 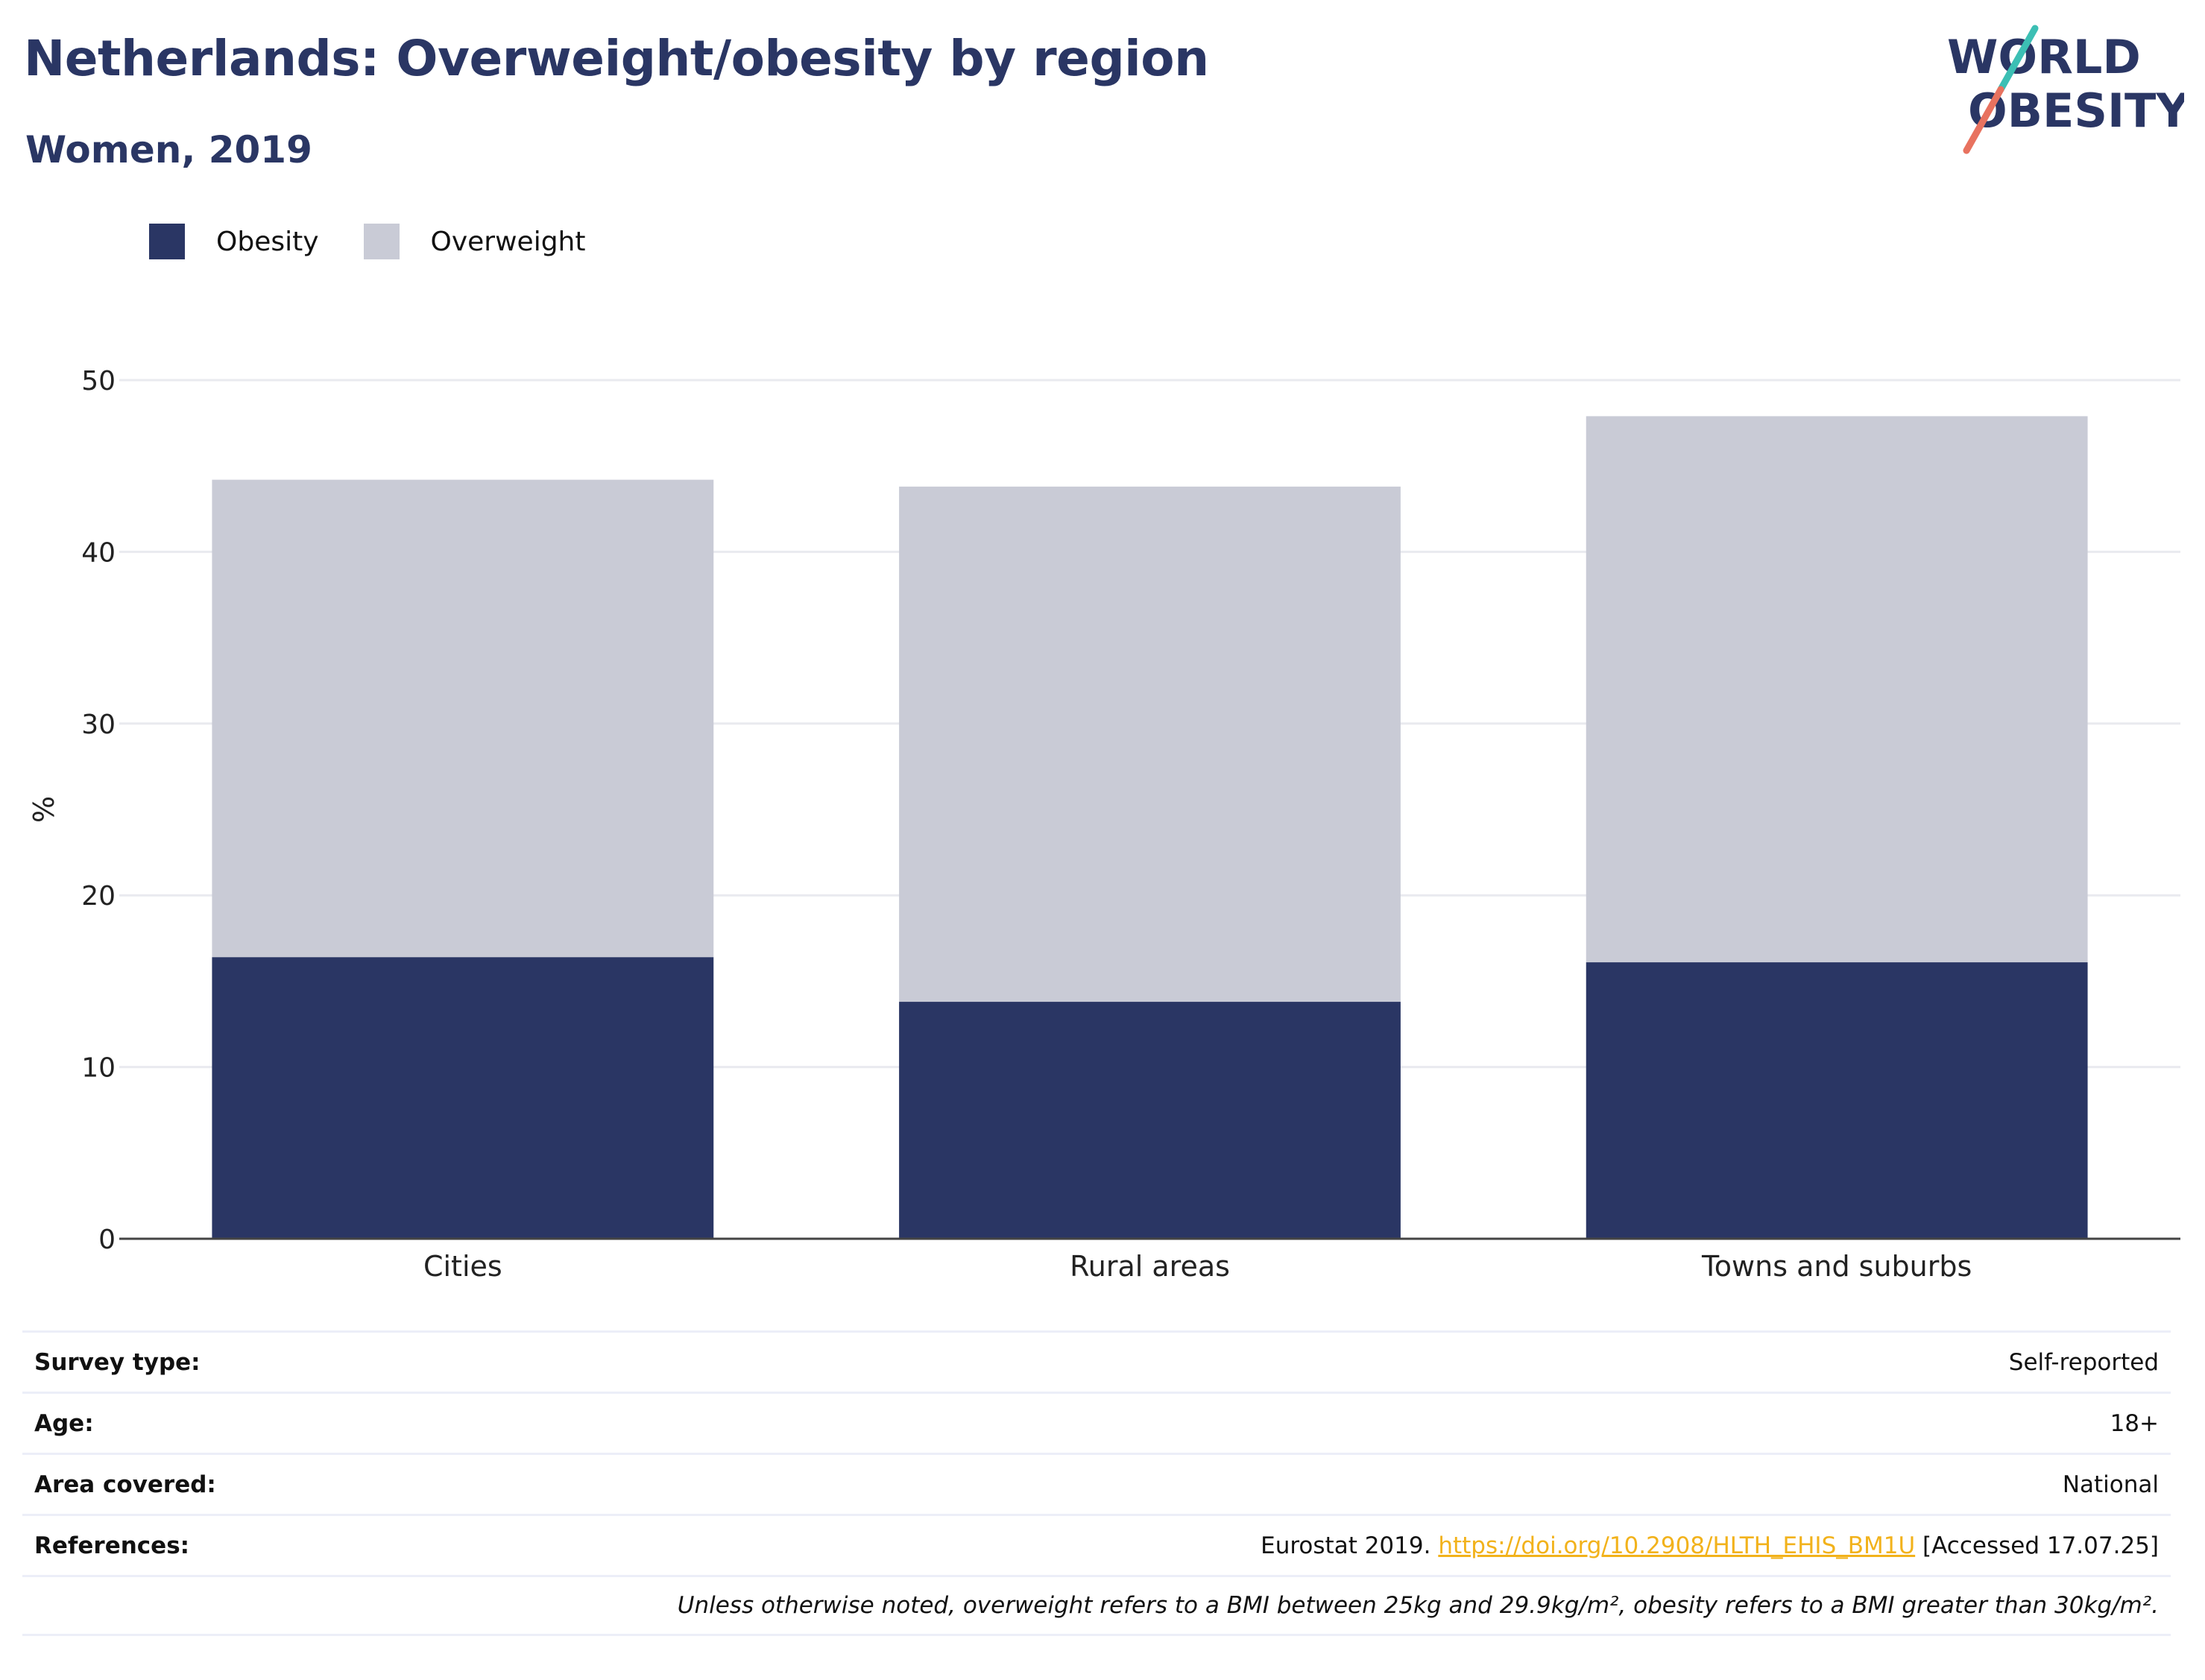 What do you see at coordinates (2040, 1545) in the screenshot?
I see `references-suffix: [Accessed 17.07.25]` at bounding box center [2040, 1545].